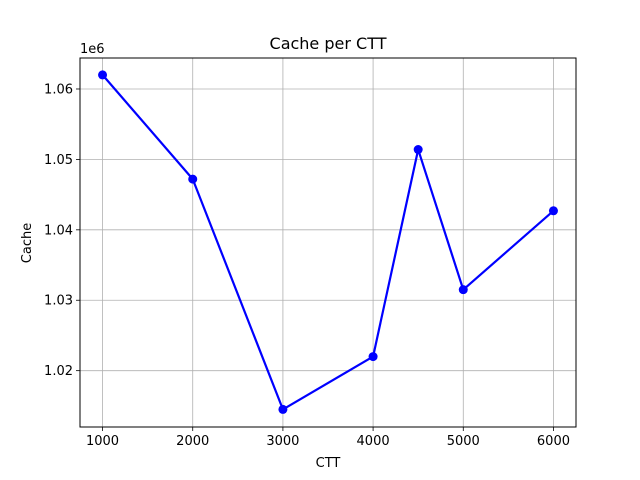 This screenshot has width=640, height=480. What do you see at coordinates (27, 243) in the screenshot?
I see `y-axis-label: Cache` at bounding box center [27, 243].